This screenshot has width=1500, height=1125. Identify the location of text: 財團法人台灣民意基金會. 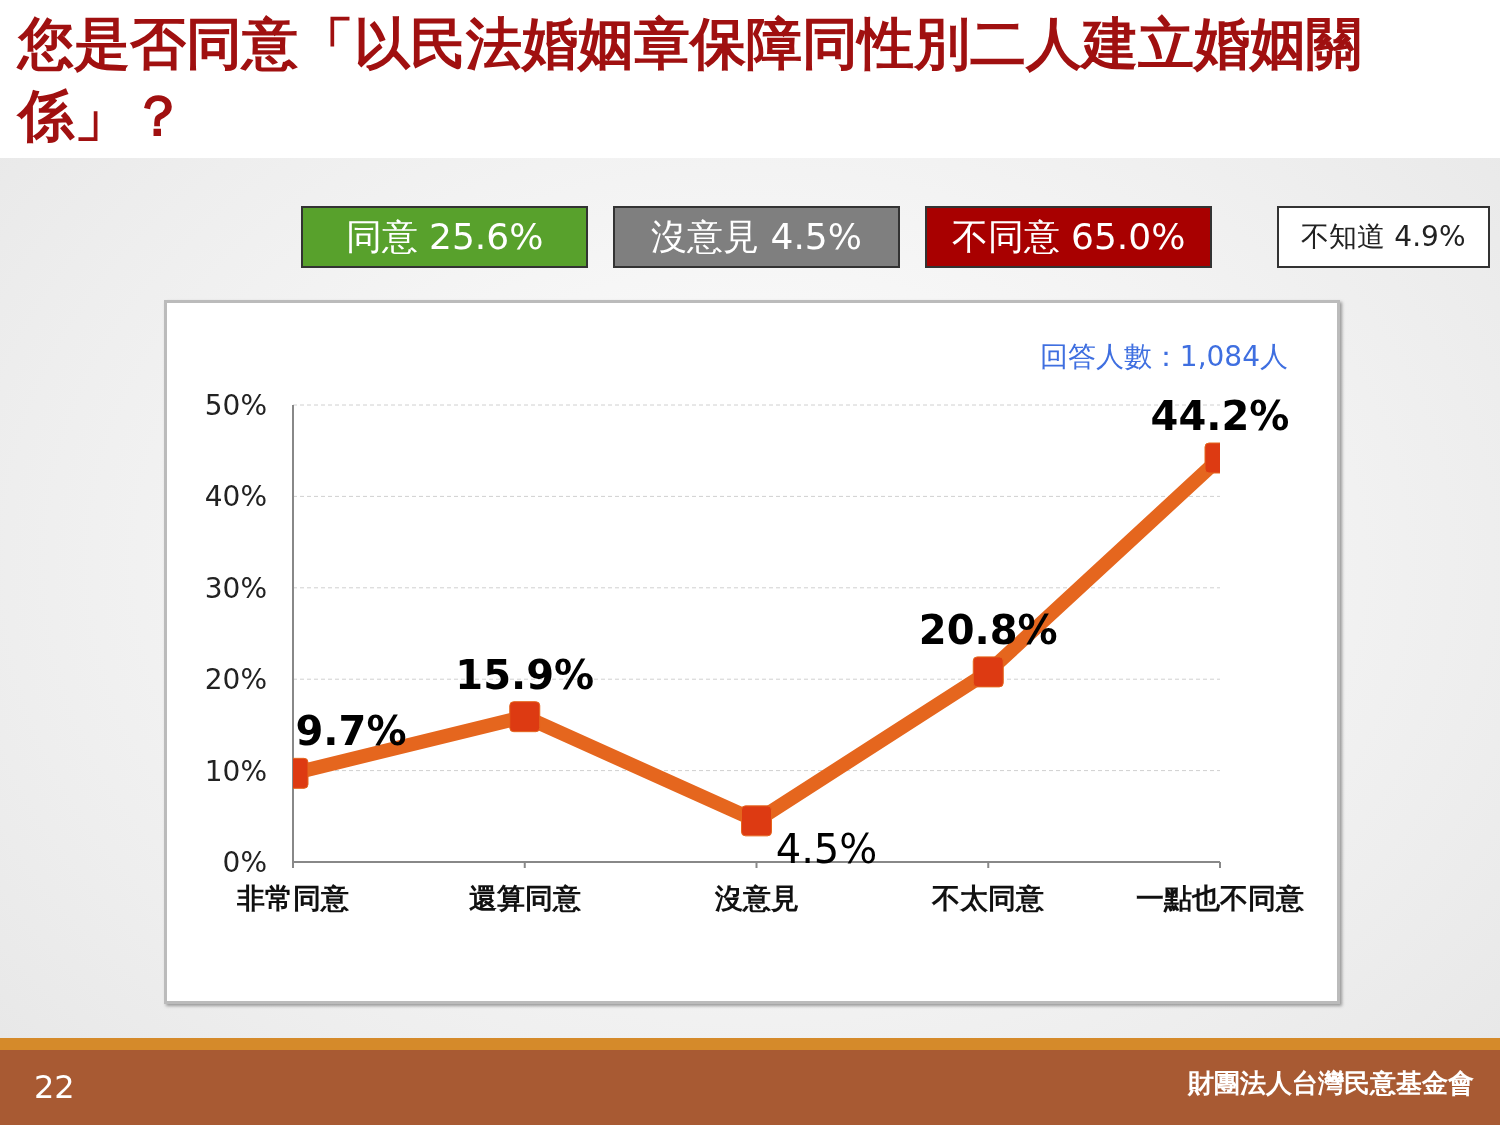
(1331, 1083).